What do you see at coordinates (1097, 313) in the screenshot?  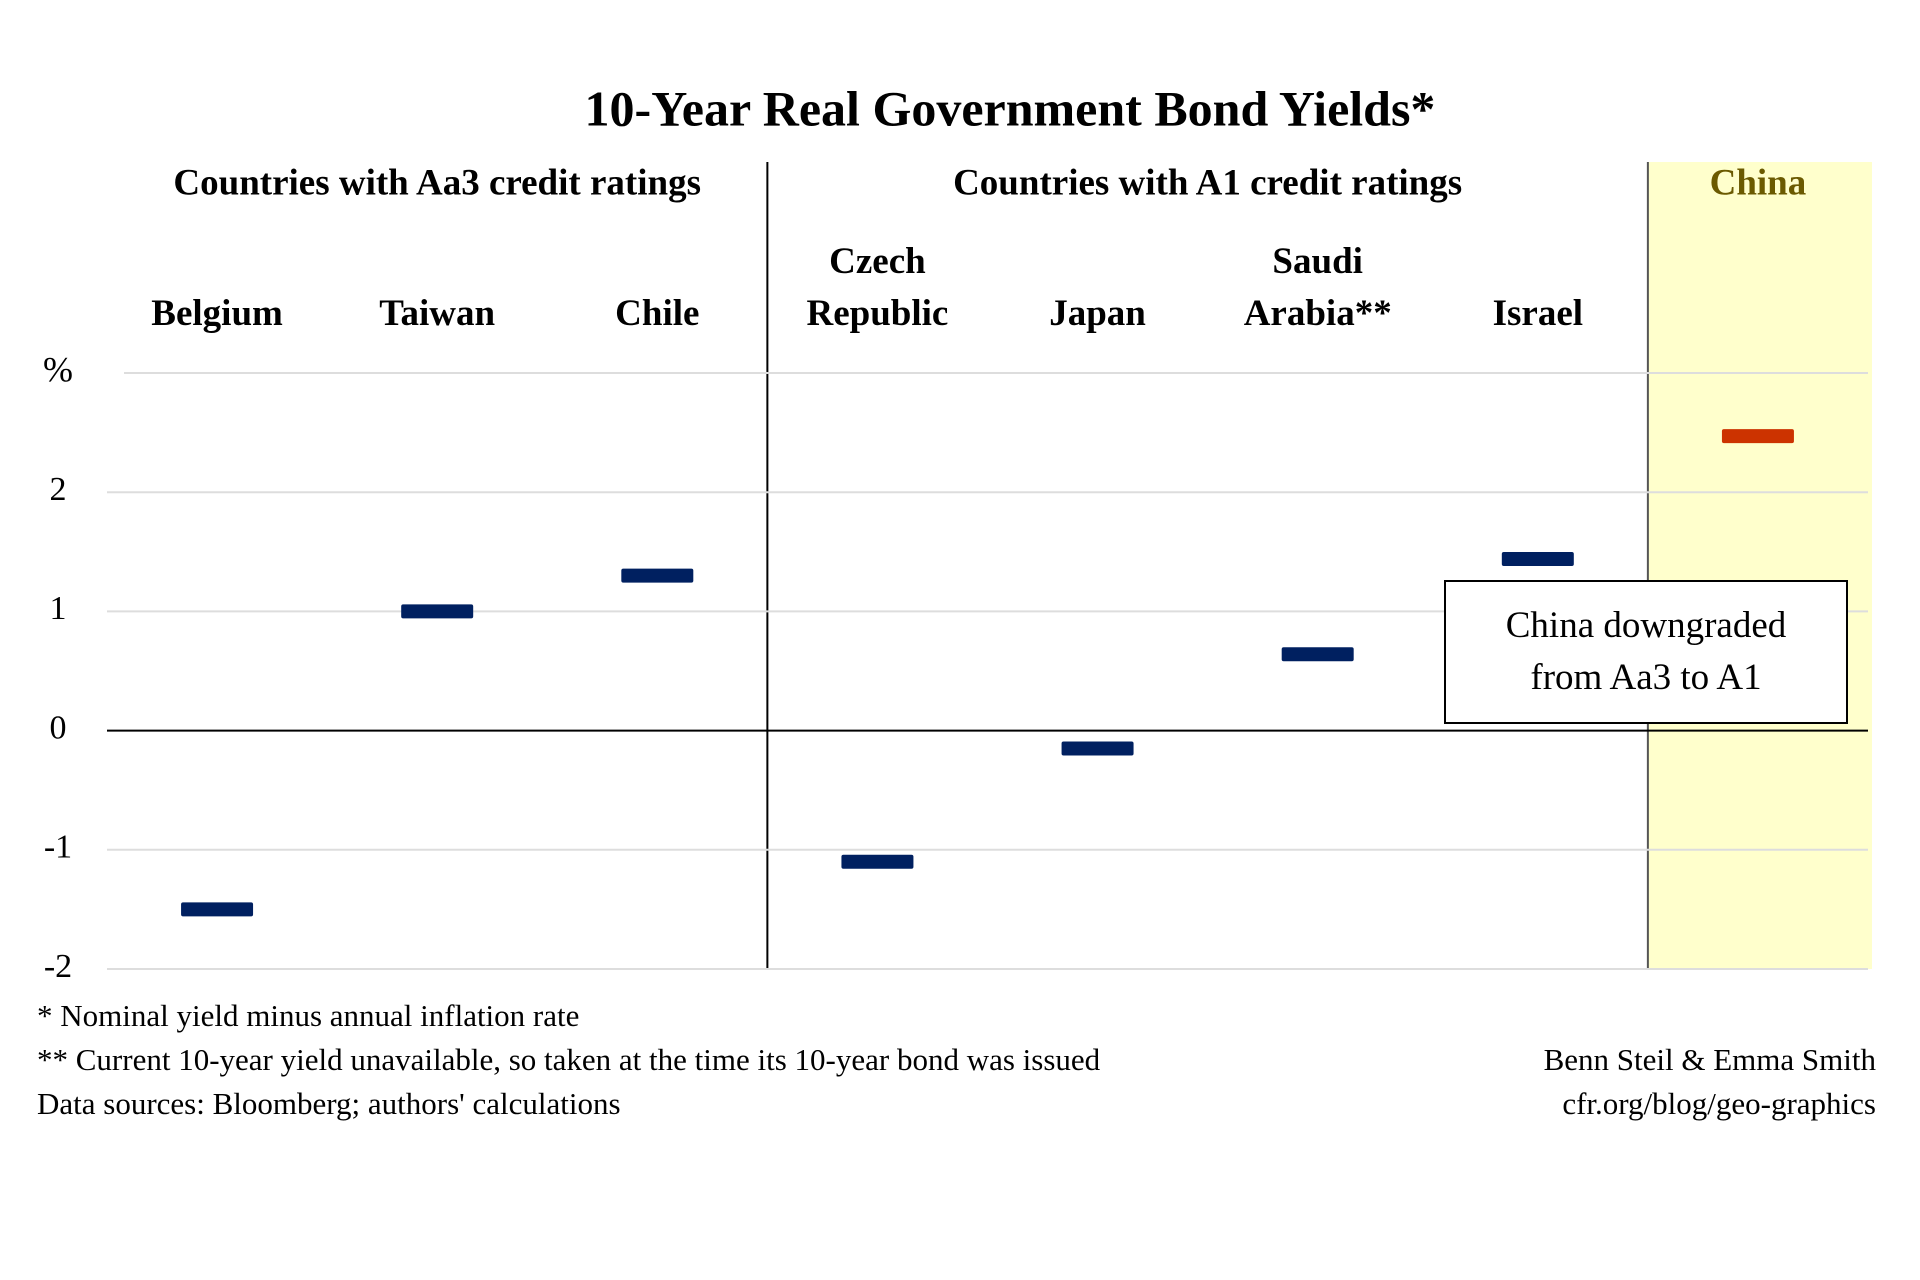 I see `x-tick-label: Japan` at bounding box center [1097, 313].